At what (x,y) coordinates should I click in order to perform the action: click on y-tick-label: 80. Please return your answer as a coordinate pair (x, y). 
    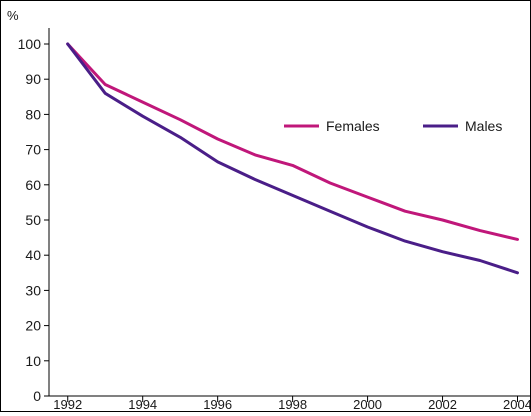
    Looking at the image, I should click on (33, 114).